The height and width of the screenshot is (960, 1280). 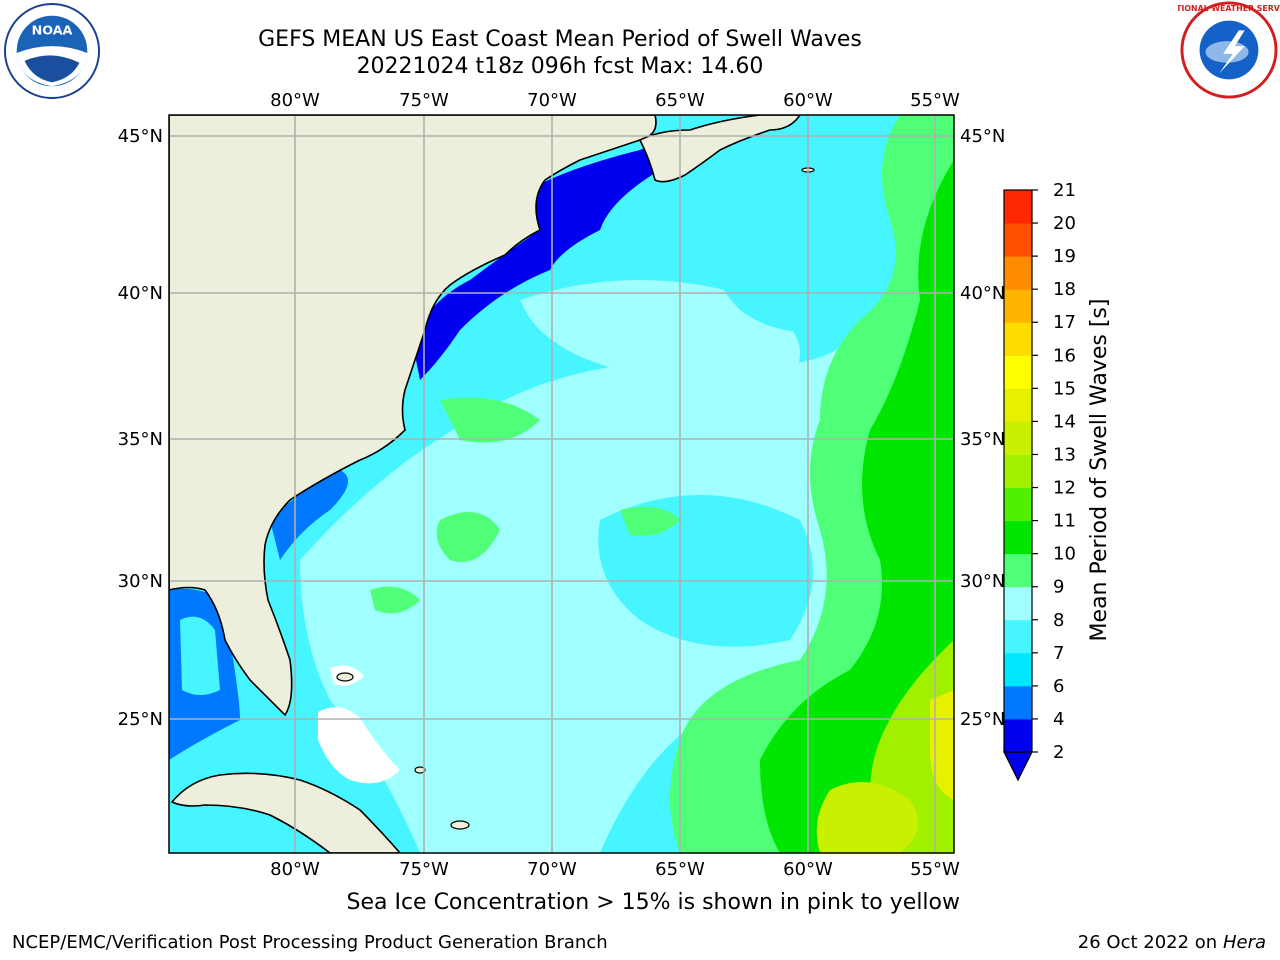 I want to click on colorbar-level-label: 11, so click(x=1064, y=521).